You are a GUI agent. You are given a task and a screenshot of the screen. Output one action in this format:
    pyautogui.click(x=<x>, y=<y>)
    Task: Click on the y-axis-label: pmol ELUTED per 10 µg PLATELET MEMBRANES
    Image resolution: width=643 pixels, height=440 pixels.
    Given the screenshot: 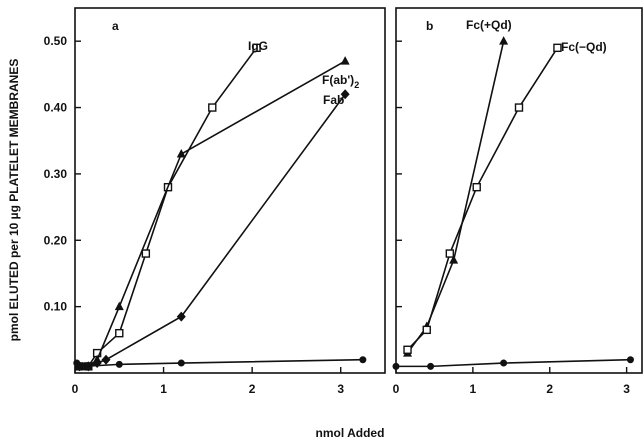 What is the action you would take?
    pyautogui.click(x=14, y=200)
    